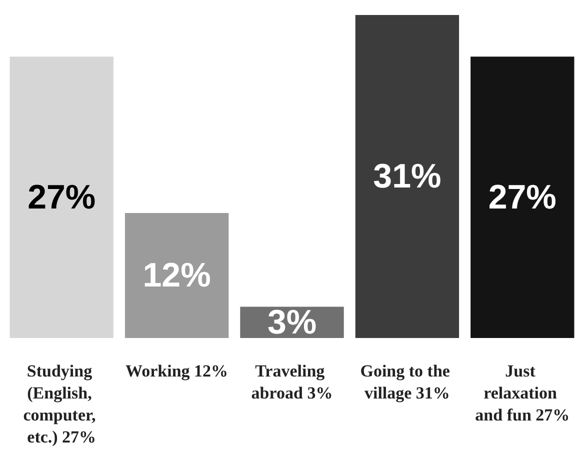 The image size is (584, 453). What do you see at coordinates (292, 322) in the screenshot?
I see `data-label: 3%` at bounding box center [292, 322].